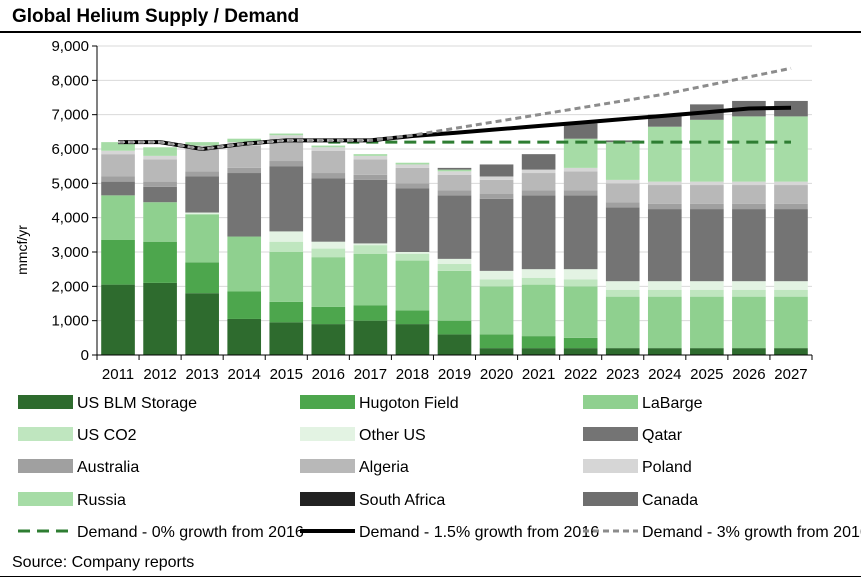  I want to click on bar-stack-2021, so click(538, 254).